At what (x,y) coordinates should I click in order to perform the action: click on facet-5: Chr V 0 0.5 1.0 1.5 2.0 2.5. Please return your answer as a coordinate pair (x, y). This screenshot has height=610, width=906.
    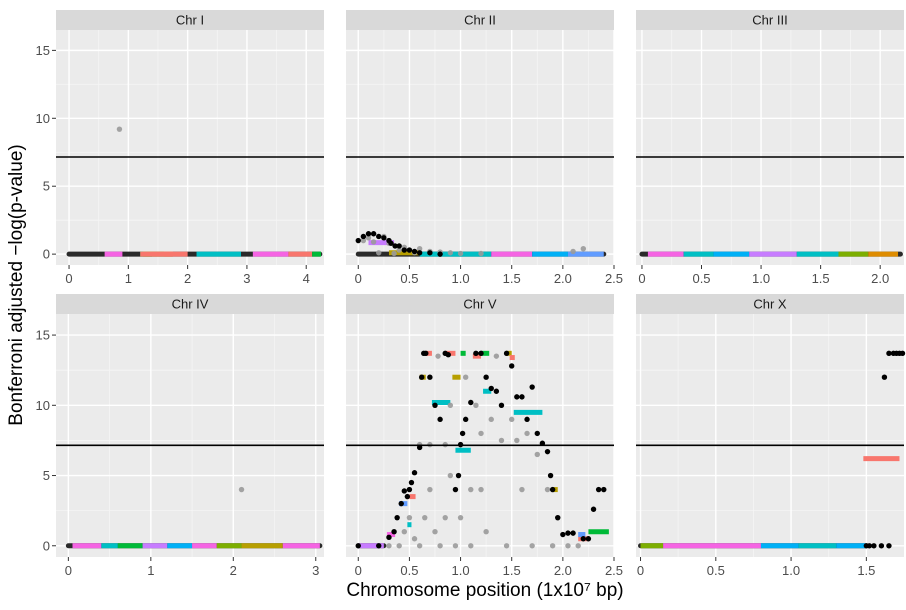
    Looking at the image, I should click on (484, 436).